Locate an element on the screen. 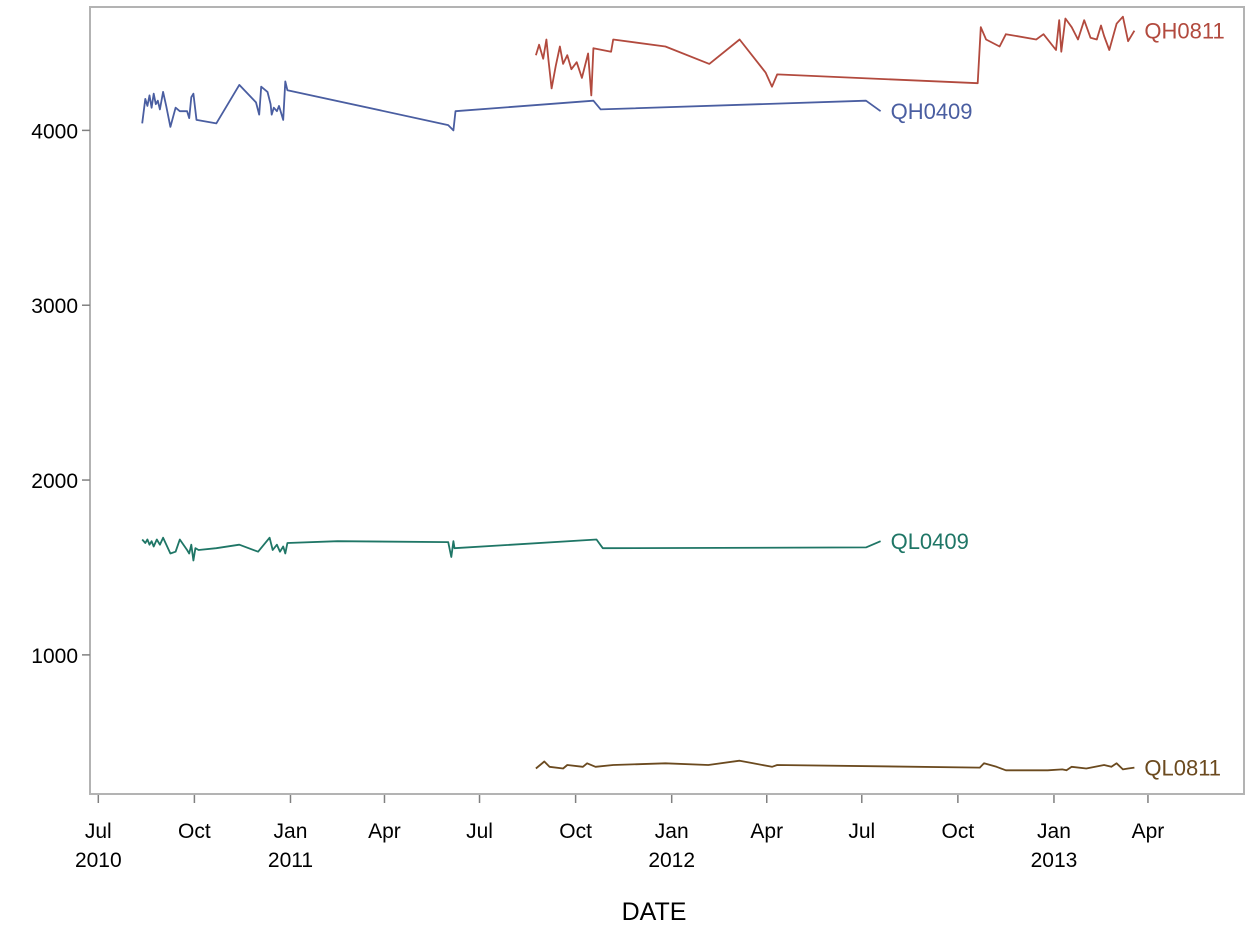  x-tick-year-label: 2012 is located at coordinates (671, 860).